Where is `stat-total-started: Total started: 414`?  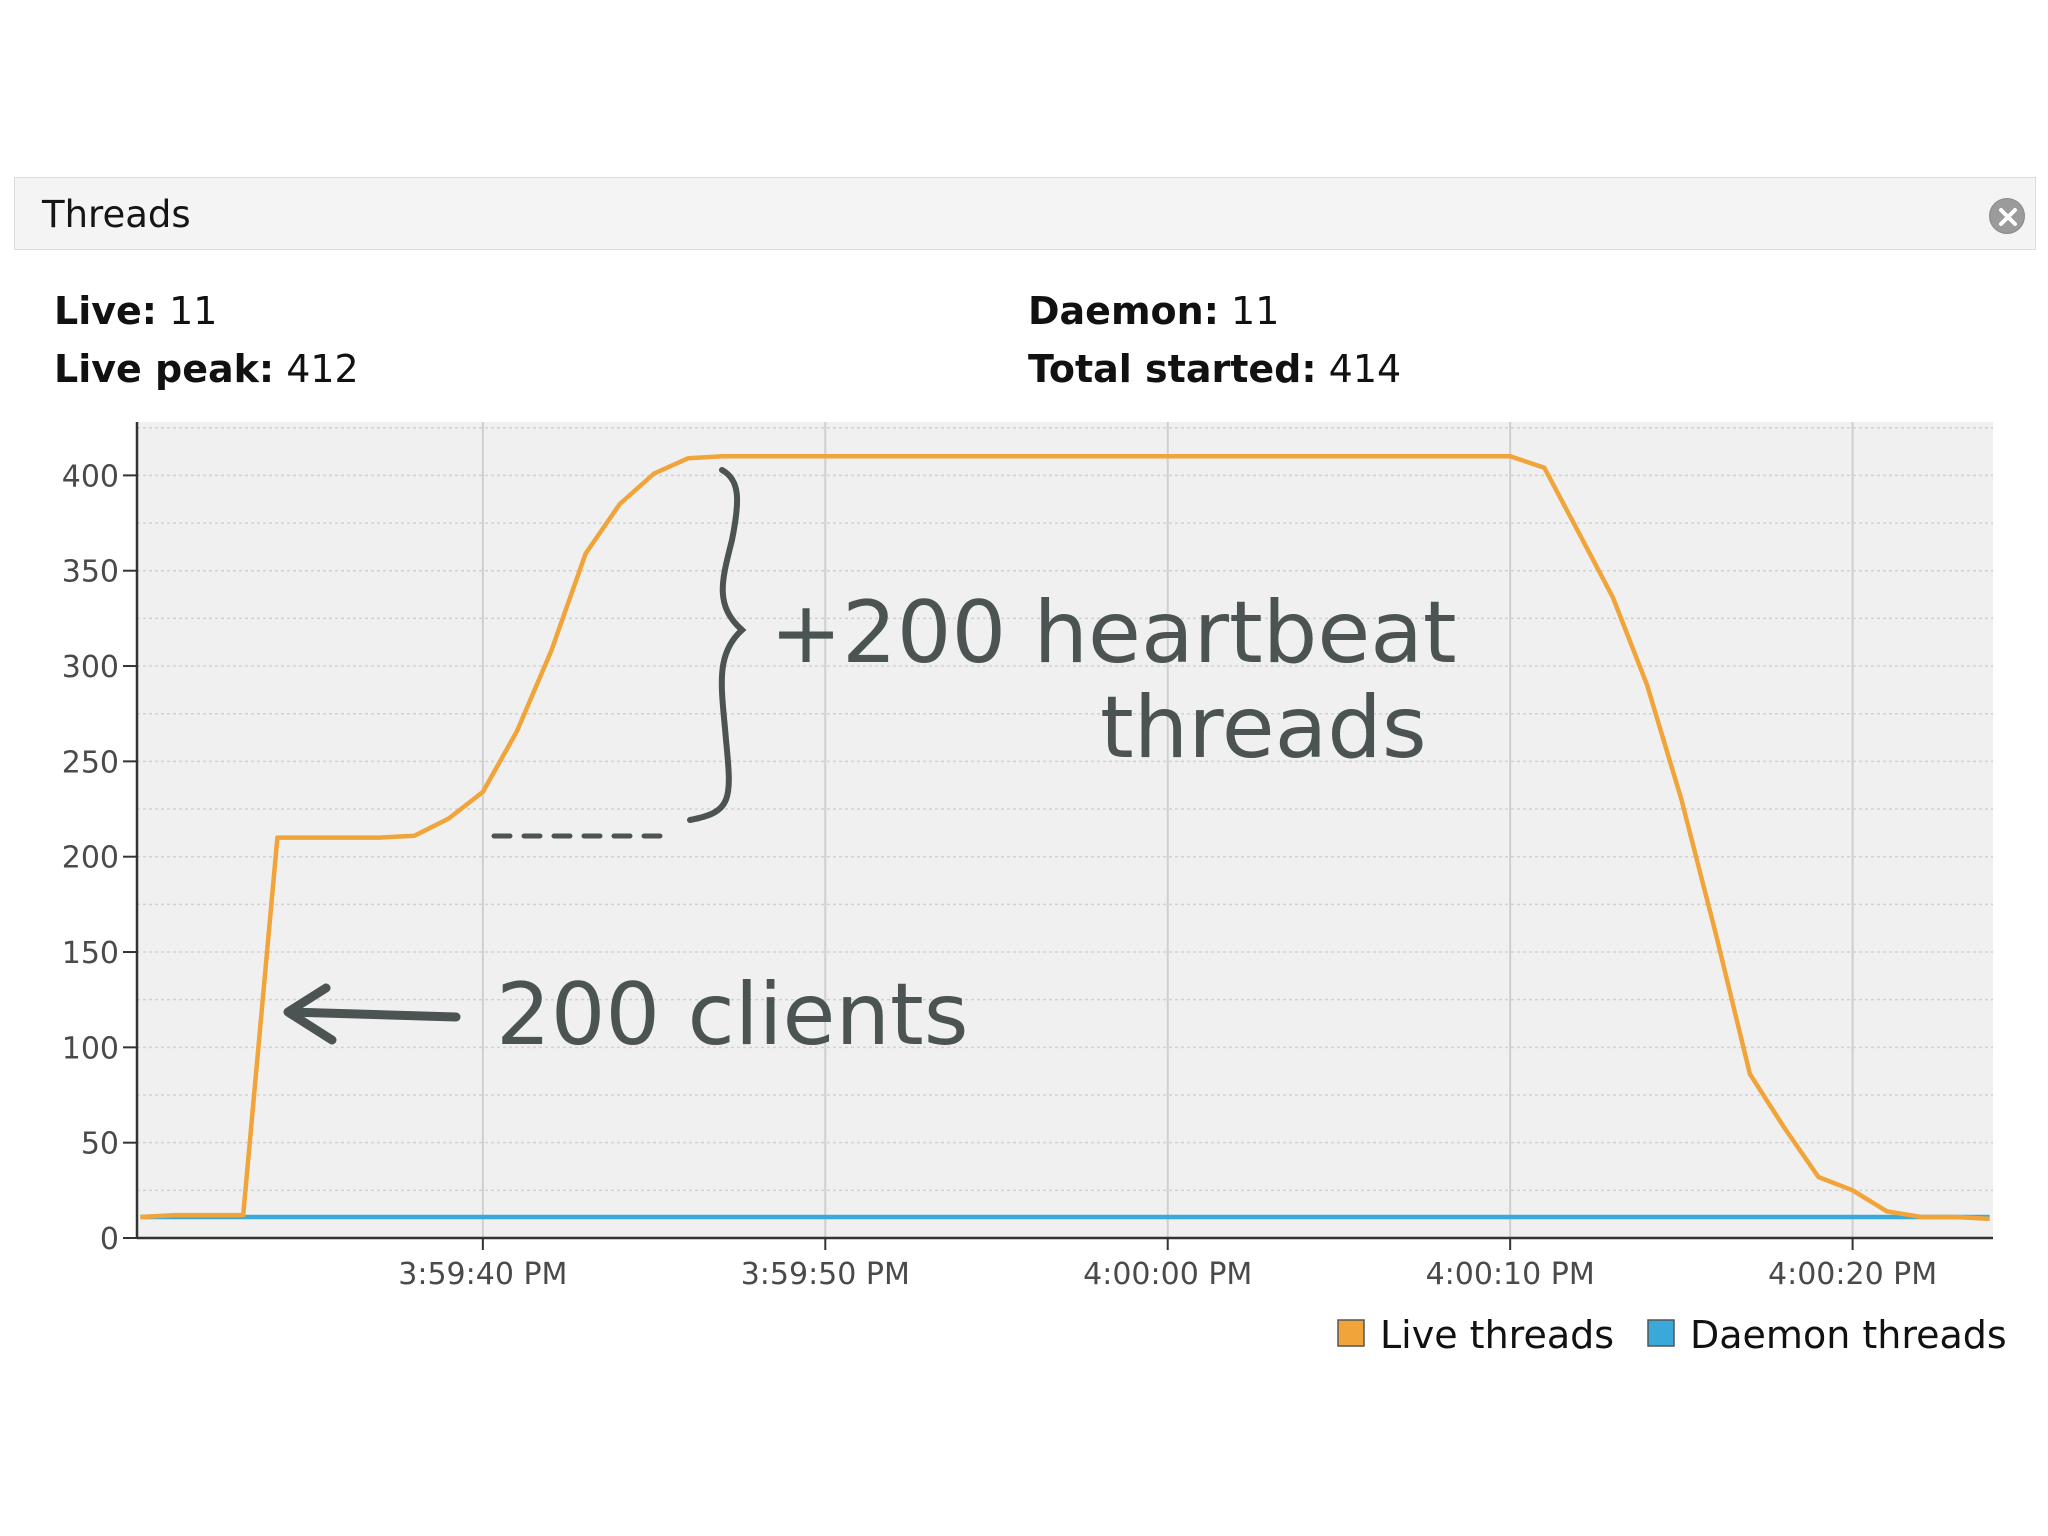
stat-total-started: Total started: 414 is located at coordinates (1215, 369).